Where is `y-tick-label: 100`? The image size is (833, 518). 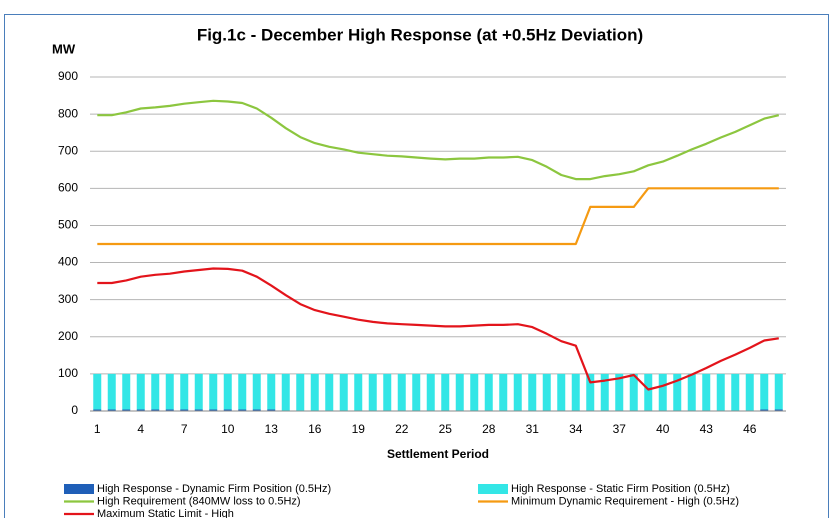 y-tick-label: 100 is located at coordinates (68, 373).